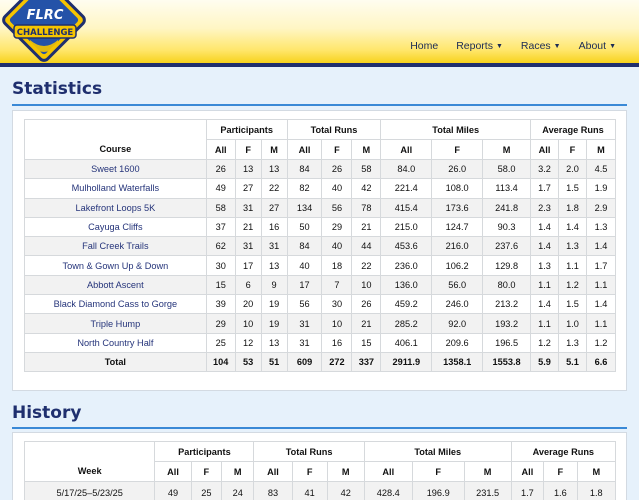  Describe the element at coordinates (274, 207) in the screenshot. I see `table-cell: 27` at that location.